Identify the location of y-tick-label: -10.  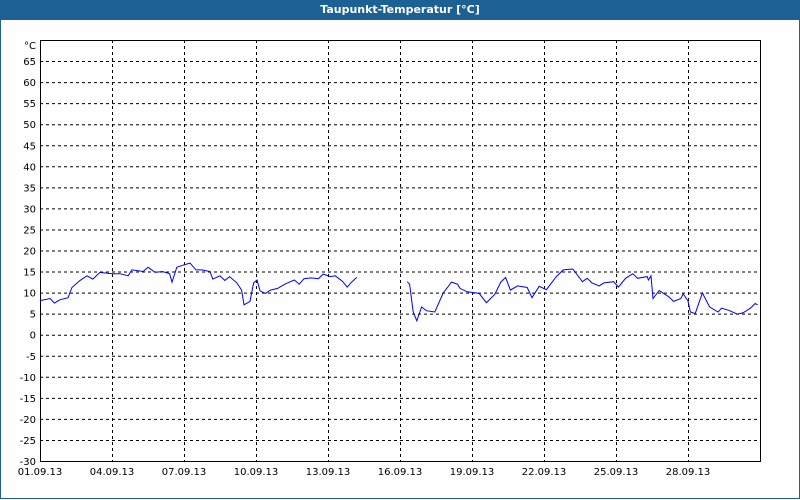
(28, 378).